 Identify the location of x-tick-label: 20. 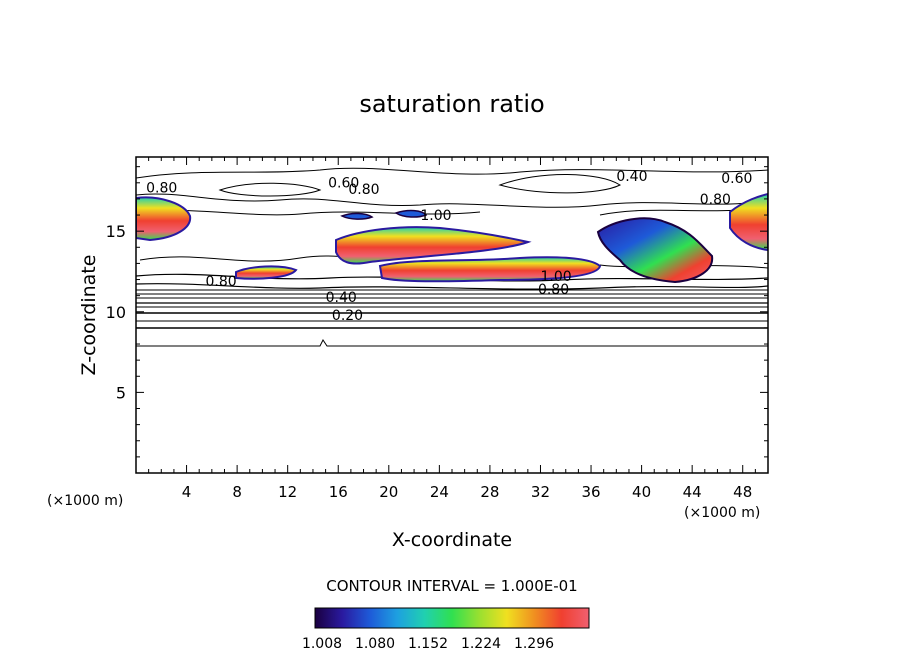
(388, 492).